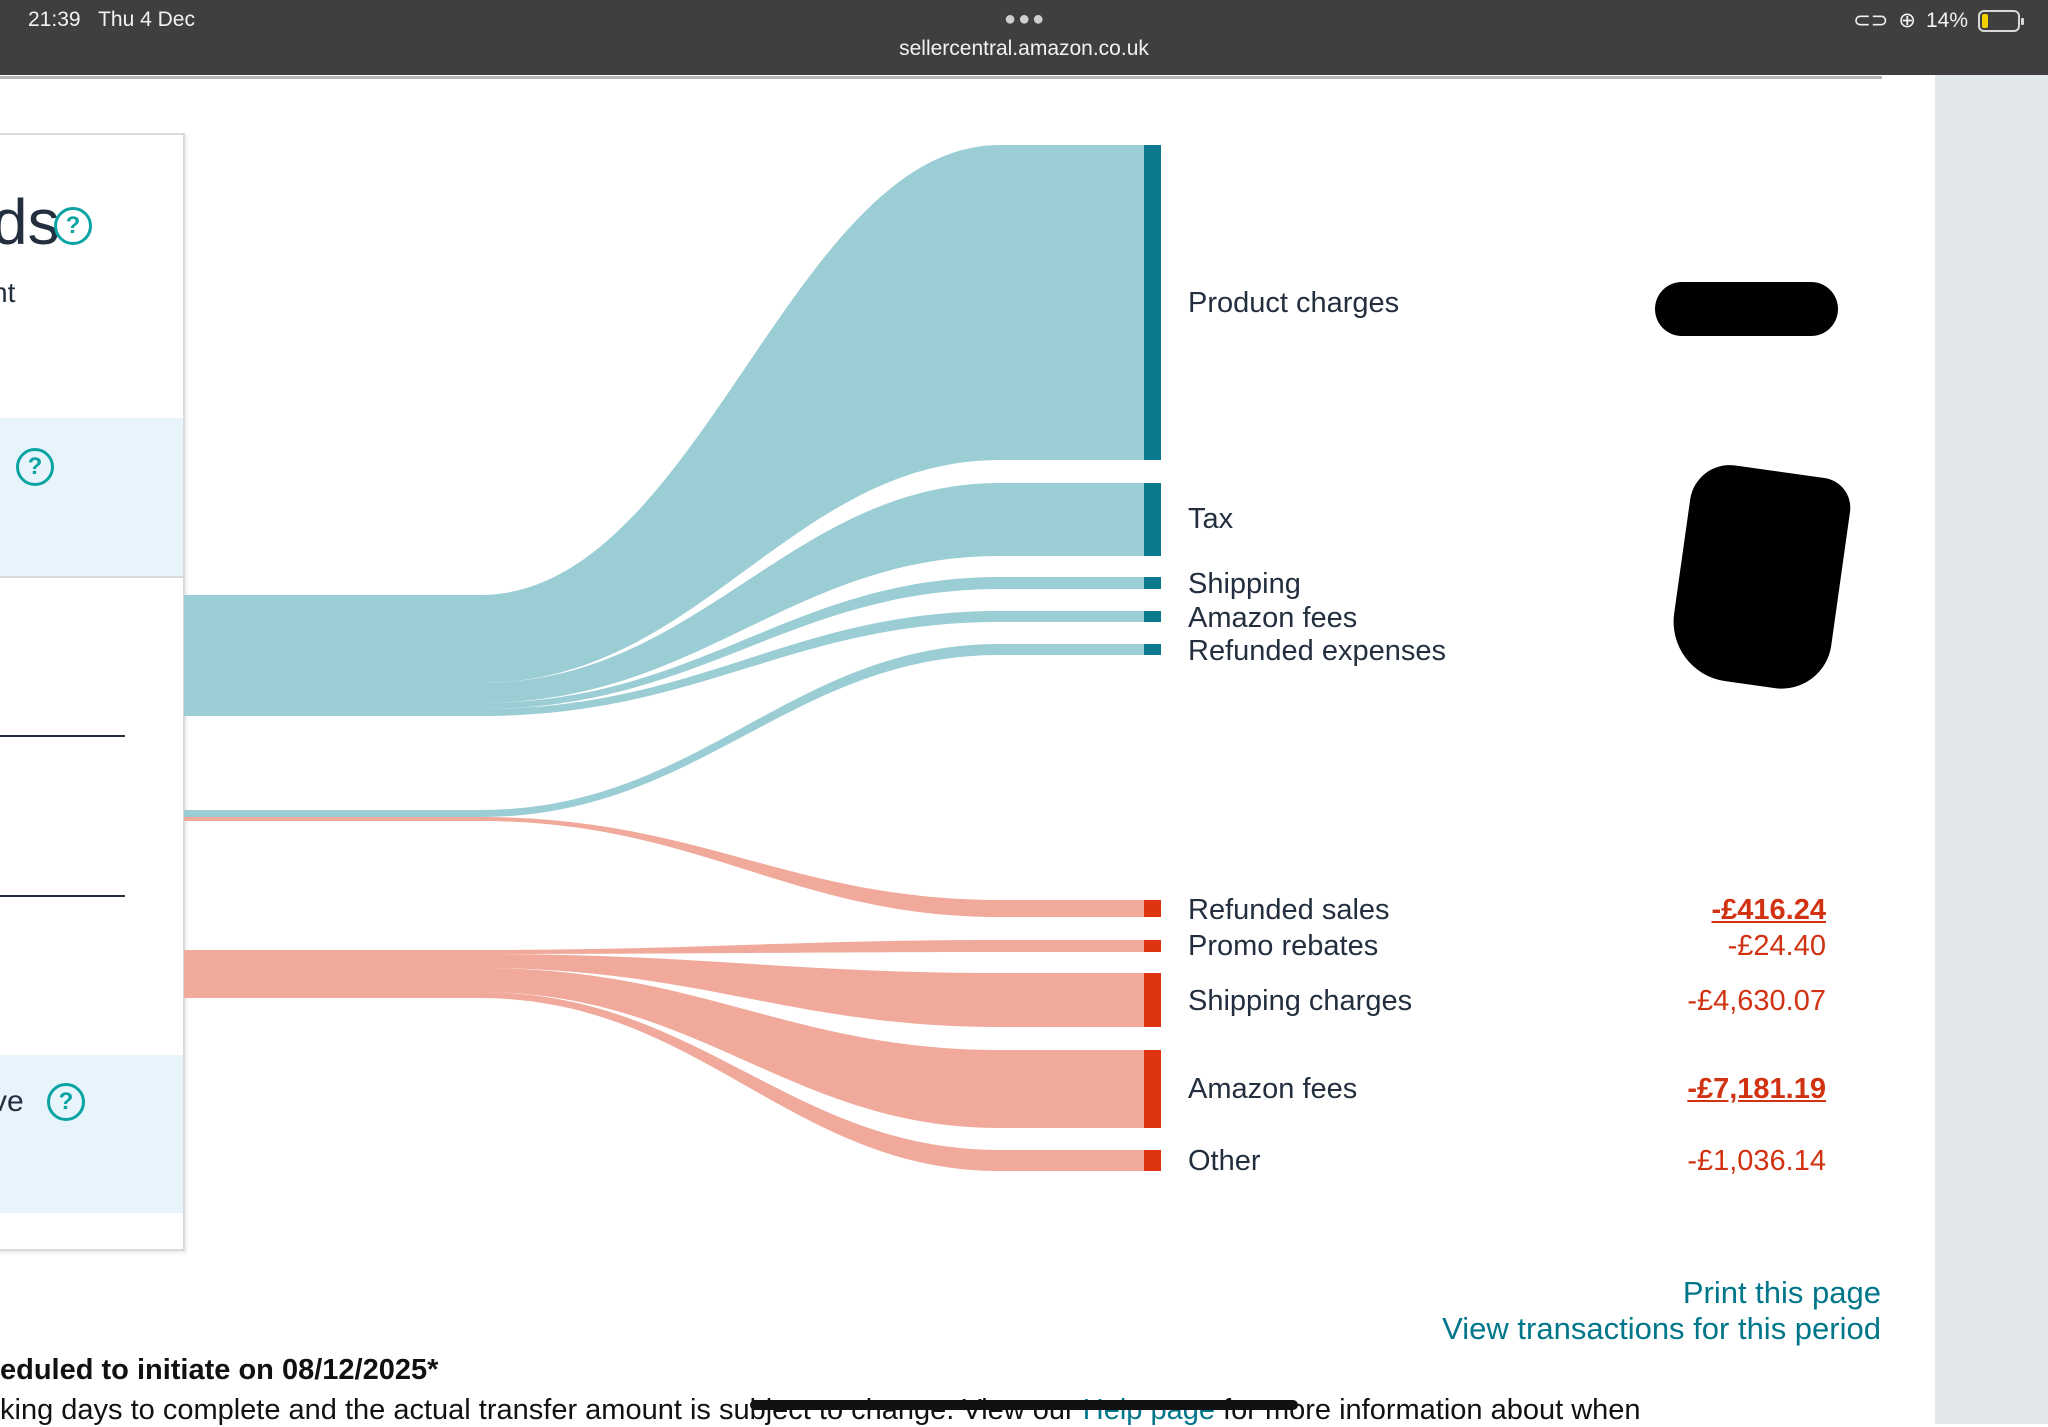 This screenshot has height=1427, width=2048. What do you see at coordinates (2001, 20) in the screenshot?
I see `battery-icon` at bounding box center [2001, 20].